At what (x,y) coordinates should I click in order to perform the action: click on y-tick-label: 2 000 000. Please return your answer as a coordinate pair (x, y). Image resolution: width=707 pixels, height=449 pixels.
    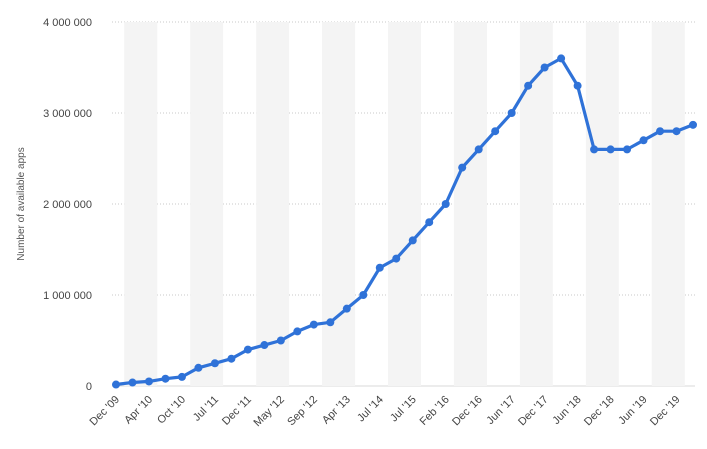
    Looking at the image, I should click on (67, 205).